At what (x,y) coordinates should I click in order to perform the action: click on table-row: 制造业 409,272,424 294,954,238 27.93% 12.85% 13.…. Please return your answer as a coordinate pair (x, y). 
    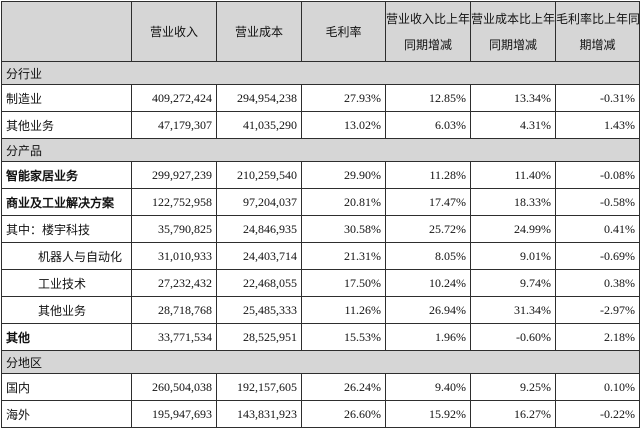
    Looking at the image, I should click on (320, 98).